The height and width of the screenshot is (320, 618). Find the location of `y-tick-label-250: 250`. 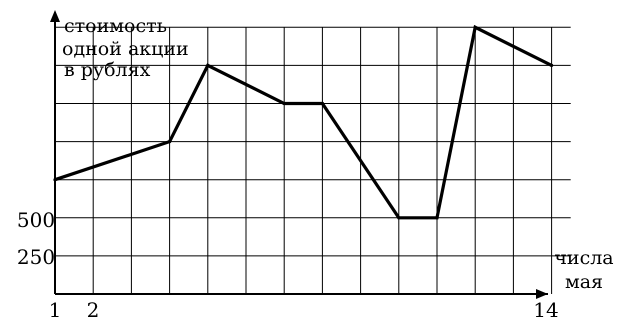

y-tick-label-250: 250 is located at coordinates (36, 257).